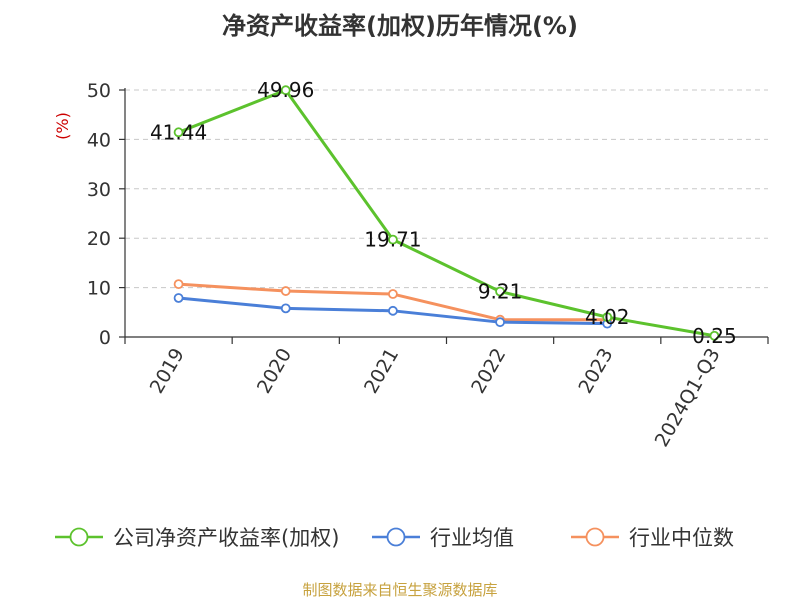 The image size is (800, 600). Describe the element at coordinates (472, 538) in the screenshot. I see `legend-label: 行业均值` at that location.